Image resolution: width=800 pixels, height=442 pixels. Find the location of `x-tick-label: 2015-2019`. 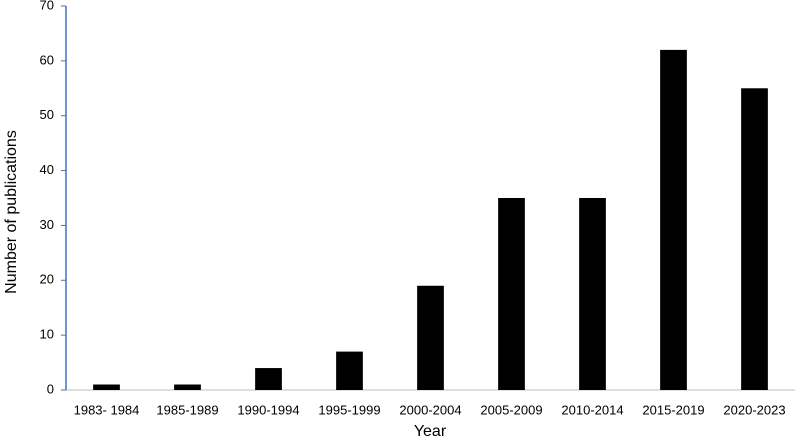

x-tick-label: 2015-2019 is located at coordinates (673, 409).